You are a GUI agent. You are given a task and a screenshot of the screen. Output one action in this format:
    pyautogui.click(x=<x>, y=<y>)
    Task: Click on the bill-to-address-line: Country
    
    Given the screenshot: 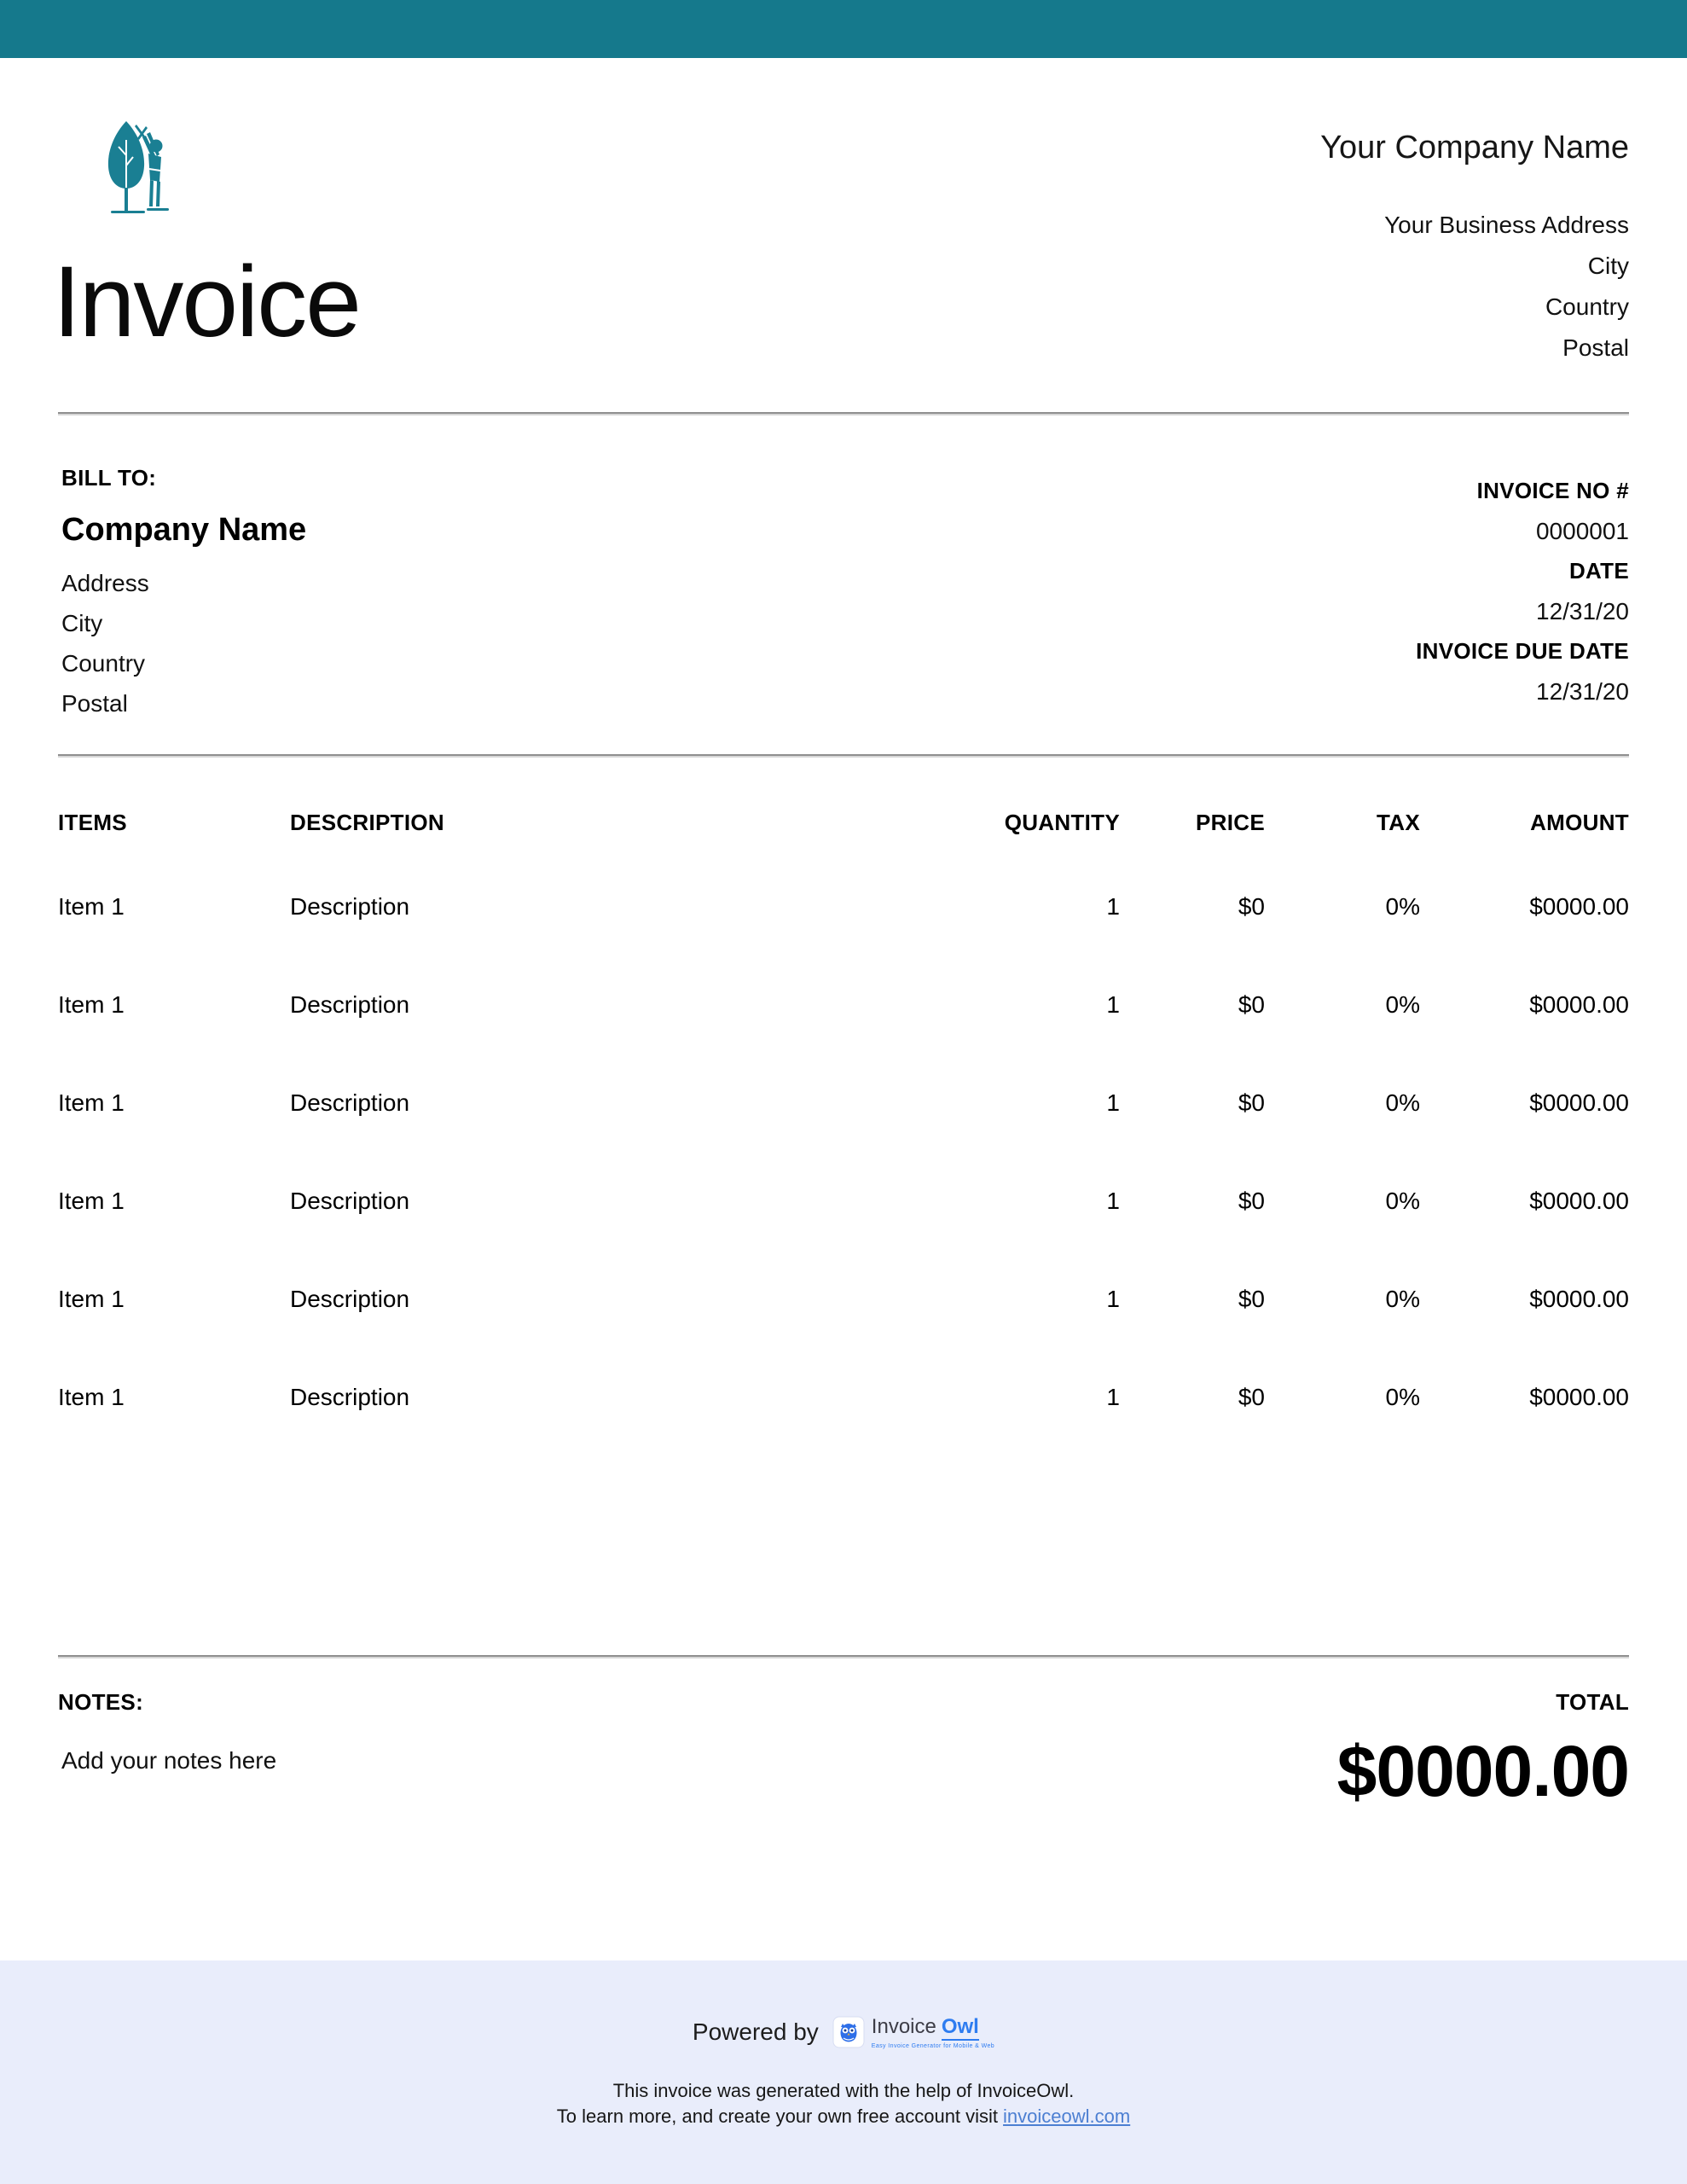 What is the action you would take?
    pyautogui.click(x=103, y=664)
    